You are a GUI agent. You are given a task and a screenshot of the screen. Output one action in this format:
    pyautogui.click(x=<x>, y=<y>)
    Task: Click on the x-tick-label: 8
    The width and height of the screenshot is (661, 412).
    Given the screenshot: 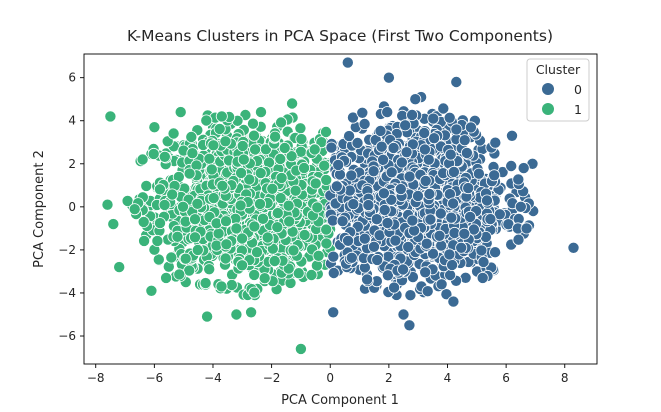 What is the action you would take?
    pyautogui.click(x=565, y=378)
    